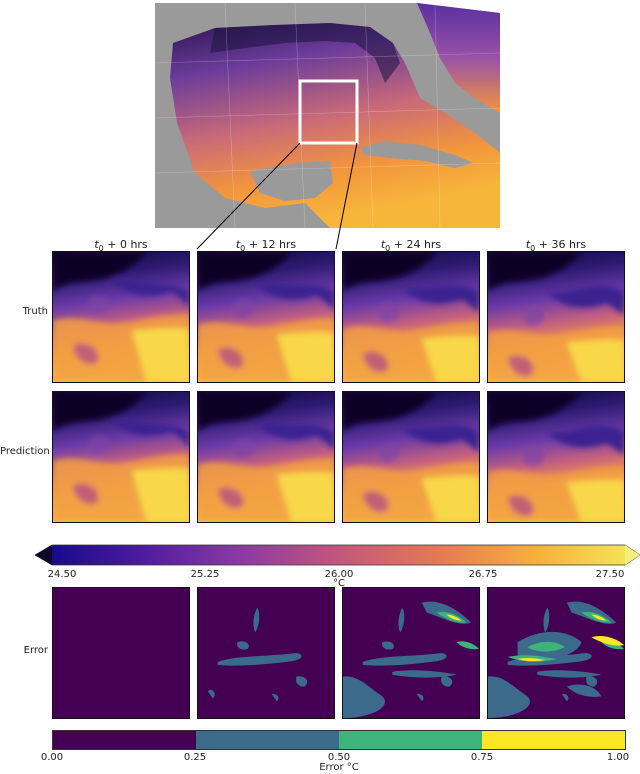  What do you see at coordinates (416, 60) in the screenshot?
I see `florida-land` at bounding box center [416, 60].